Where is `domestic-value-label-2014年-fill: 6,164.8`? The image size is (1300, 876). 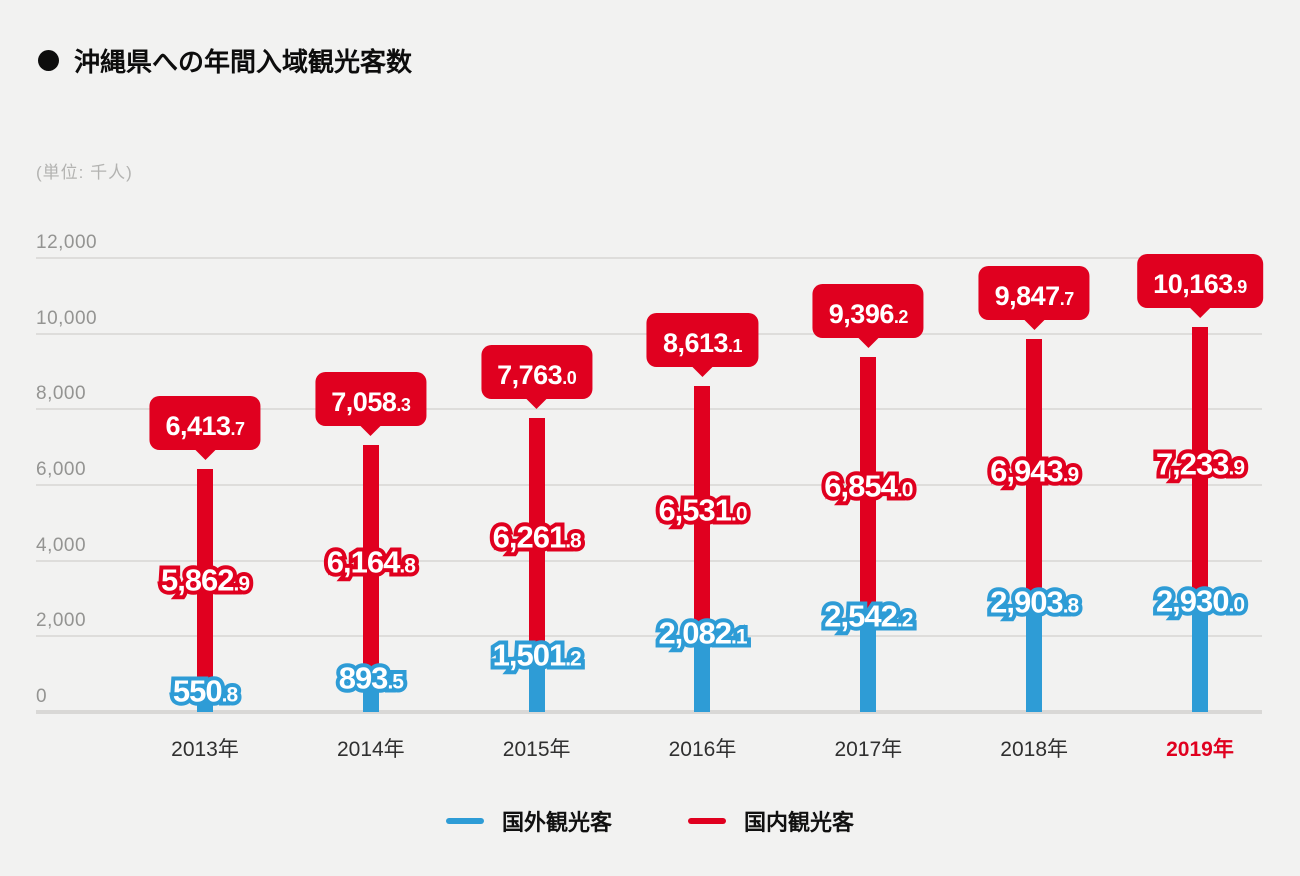
domestic-value-label-2014年-fill: 6,164.8 is located at coordinates (371, 562).